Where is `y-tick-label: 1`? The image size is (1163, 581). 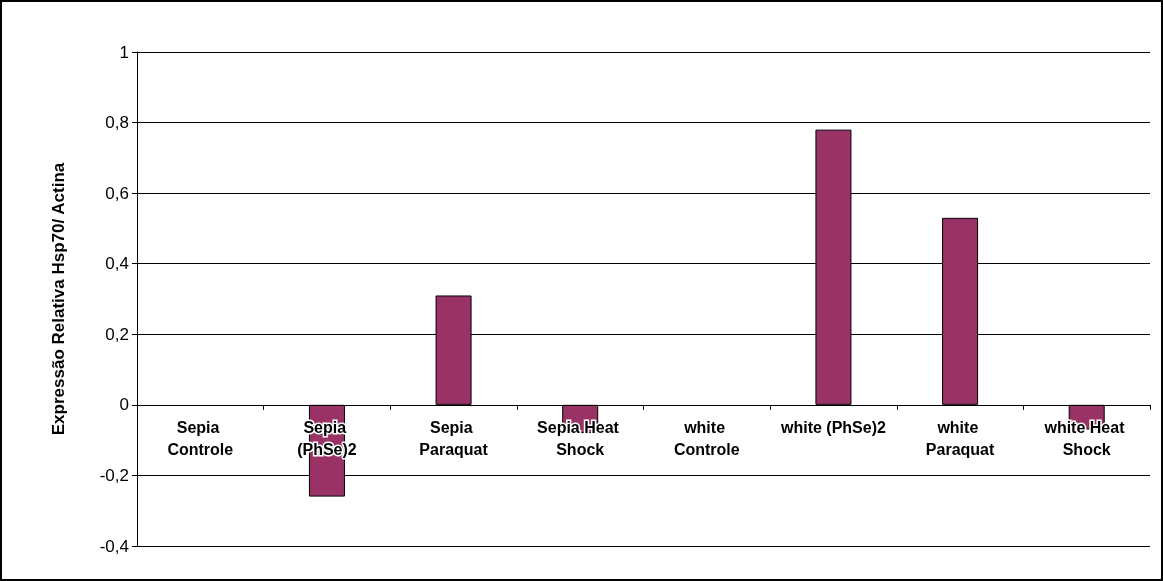 y-tick-label: 1 is located at coordinates (124, 52).